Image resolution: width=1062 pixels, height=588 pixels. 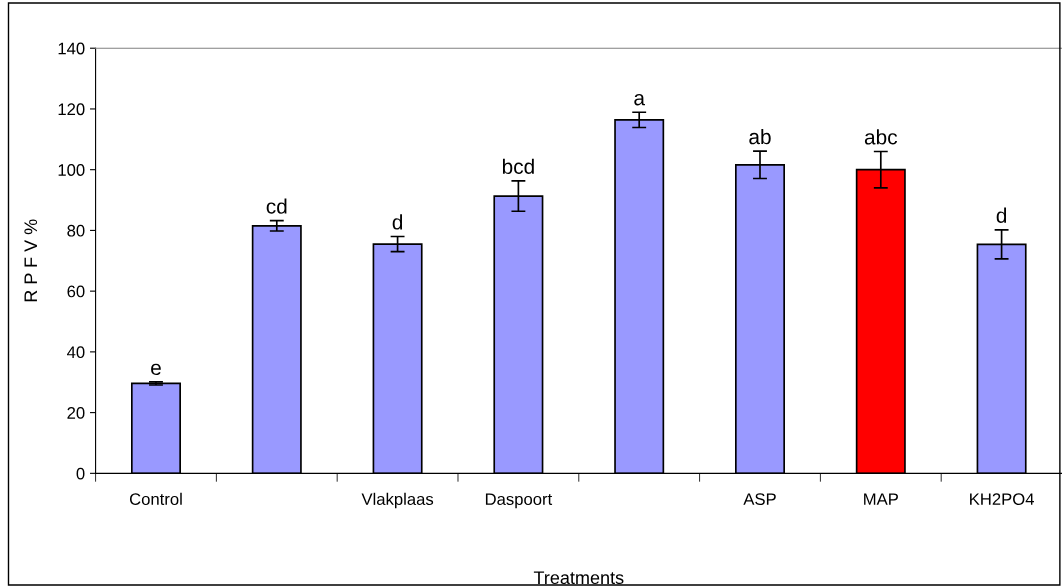 What do you see at coordinates (760, 136) in the screenshot?
I see `data-label: ab` at bounding box center [760, 136].